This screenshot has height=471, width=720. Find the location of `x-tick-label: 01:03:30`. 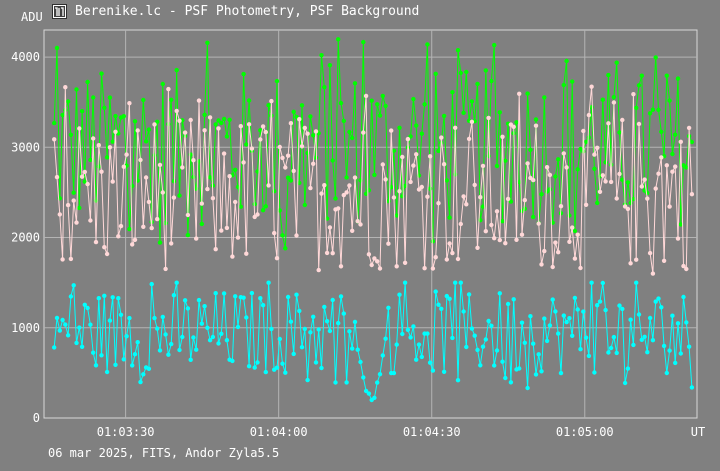

x-tick-label: 01:03:30 is located at coordinates (126, 432).